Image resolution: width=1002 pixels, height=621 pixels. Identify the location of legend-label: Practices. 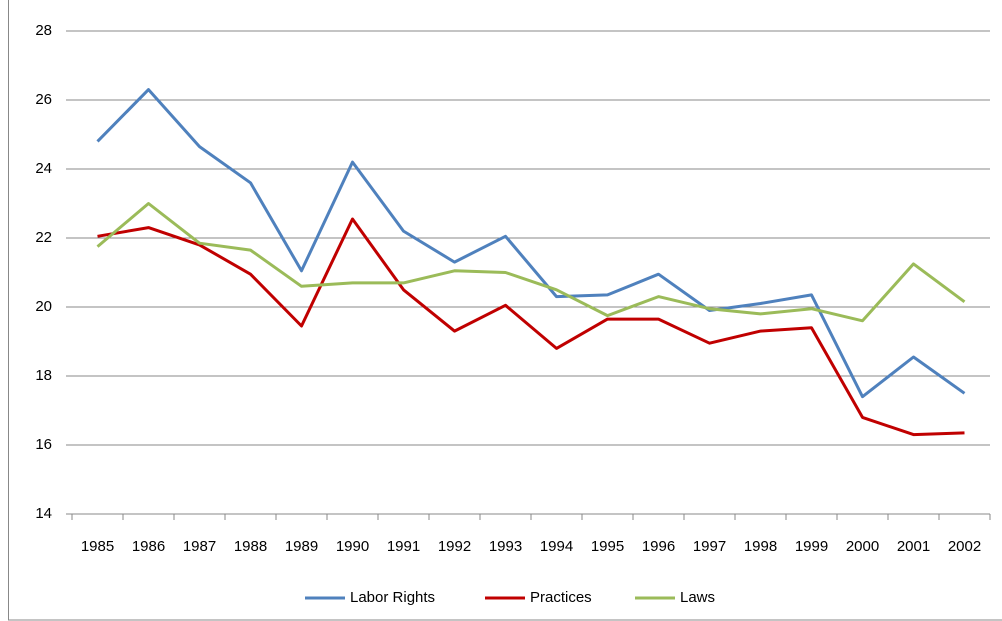
(561, 597).